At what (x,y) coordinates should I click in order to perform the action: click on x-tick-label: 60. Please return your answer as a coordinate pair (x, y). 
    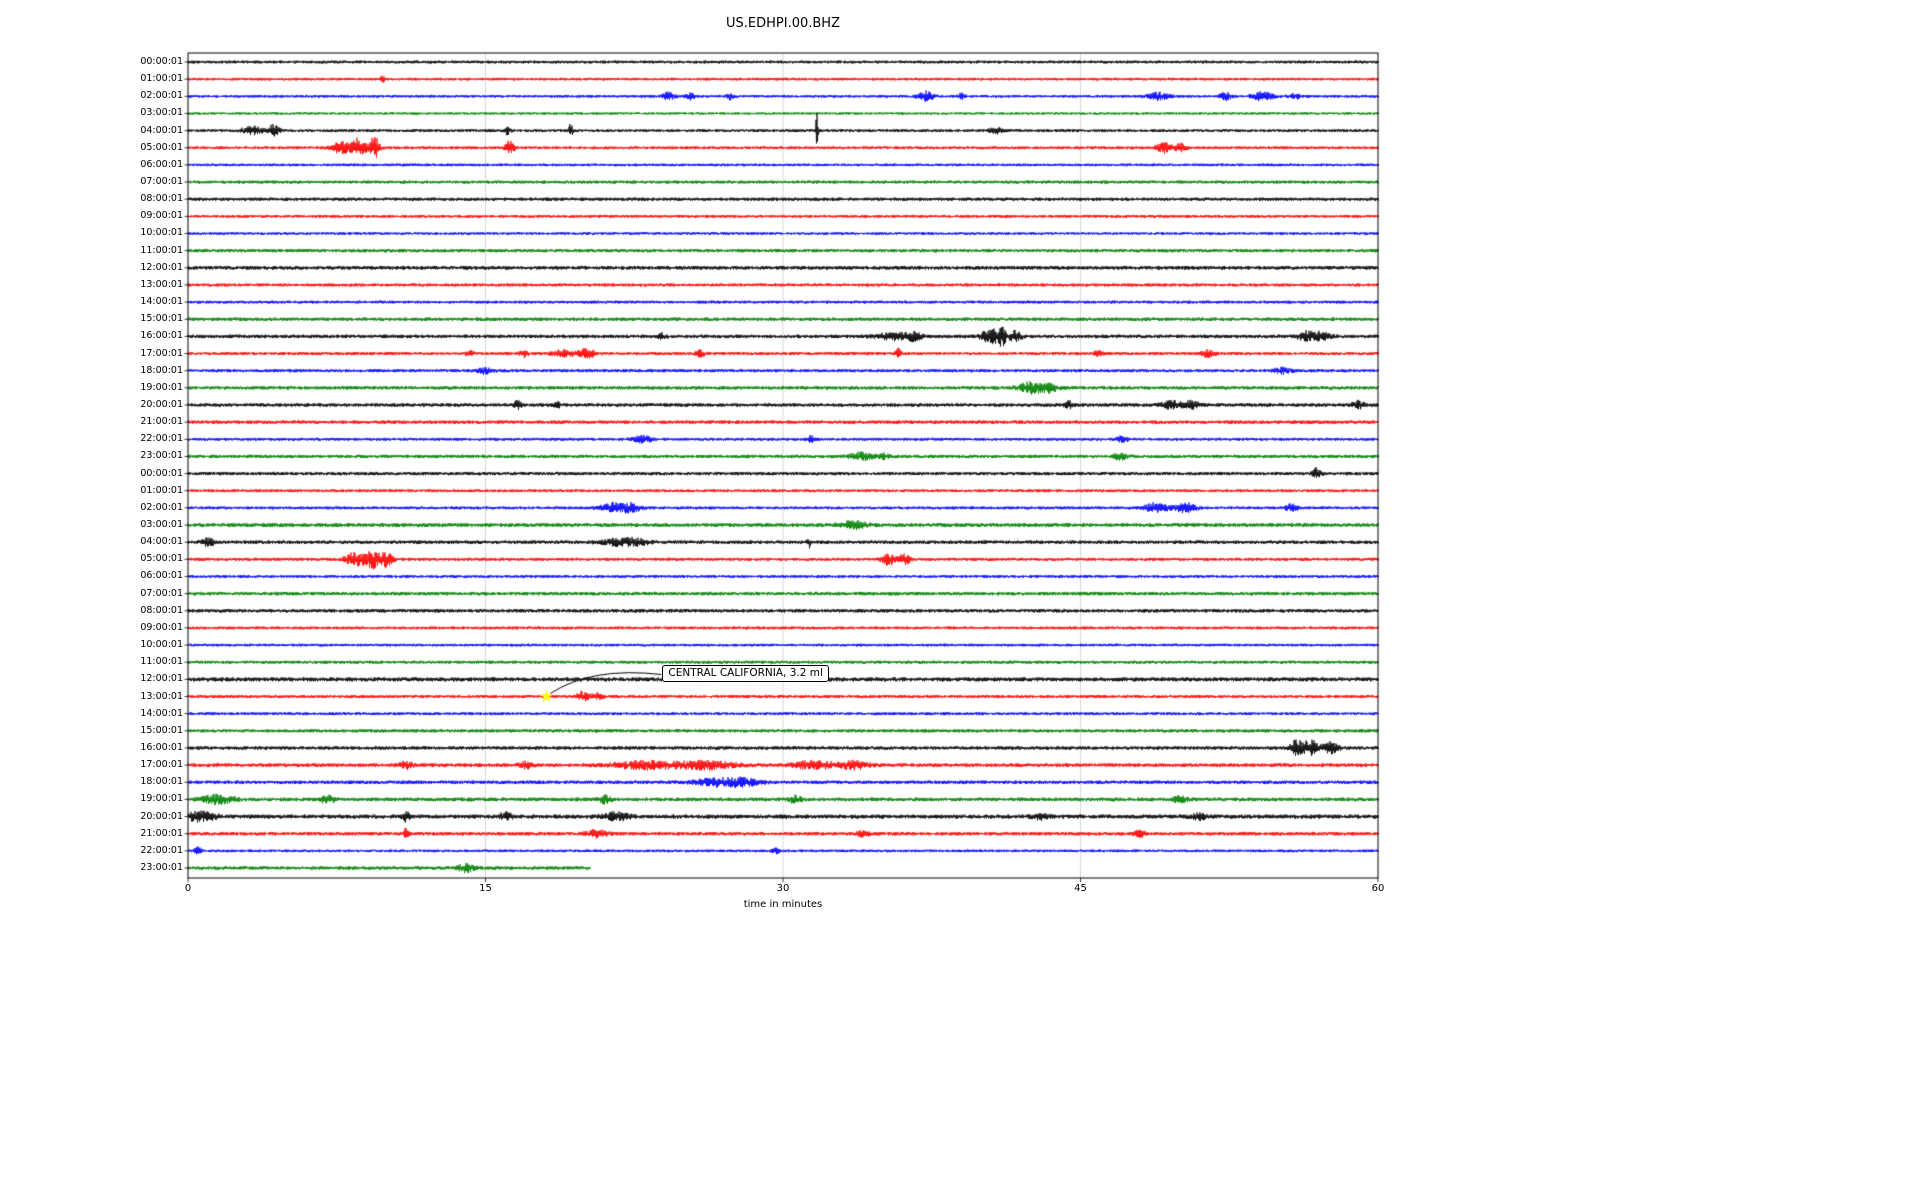
    Looking at the image, I should click on (1378, 888).